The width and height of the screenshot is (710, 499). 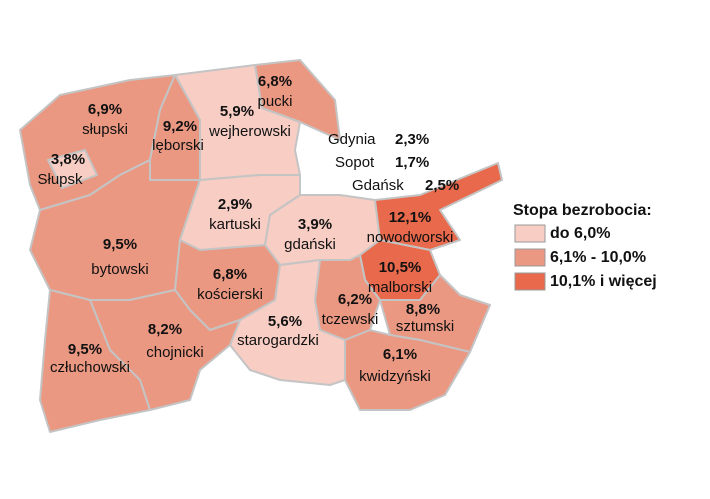 What do you see at coordinates (285, 321) in the screenshot?
I see `region-value: 5,6%` at bounding box center [285, 321].